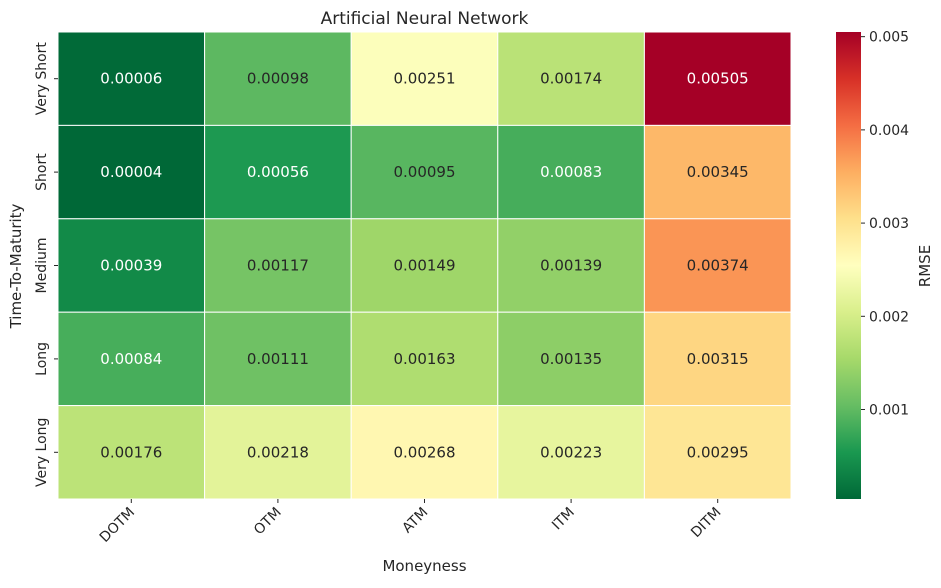 Image resolution: width=941 pixels, height=588 pixels. Describe the element at coordinates (278, 172) in the screenshot. I see `cell-annotation-1-1: 0.00056` at that location.